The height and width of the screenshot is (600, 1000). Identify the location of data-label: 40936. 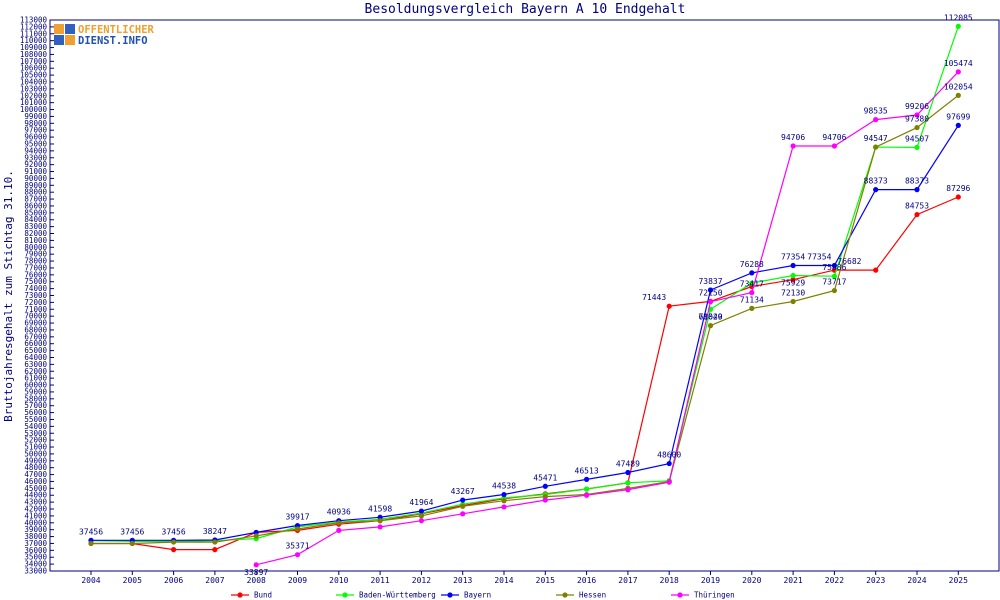
(339, 512).